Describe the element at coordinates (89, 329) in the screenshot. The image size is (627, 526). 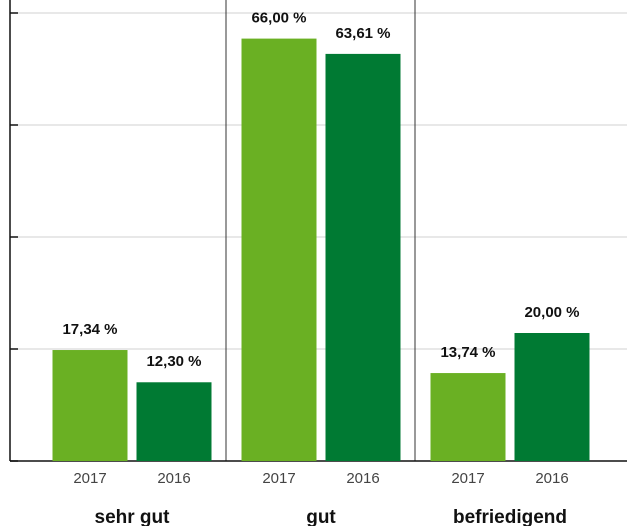
I see `value-label: 17,34 %` at that location.